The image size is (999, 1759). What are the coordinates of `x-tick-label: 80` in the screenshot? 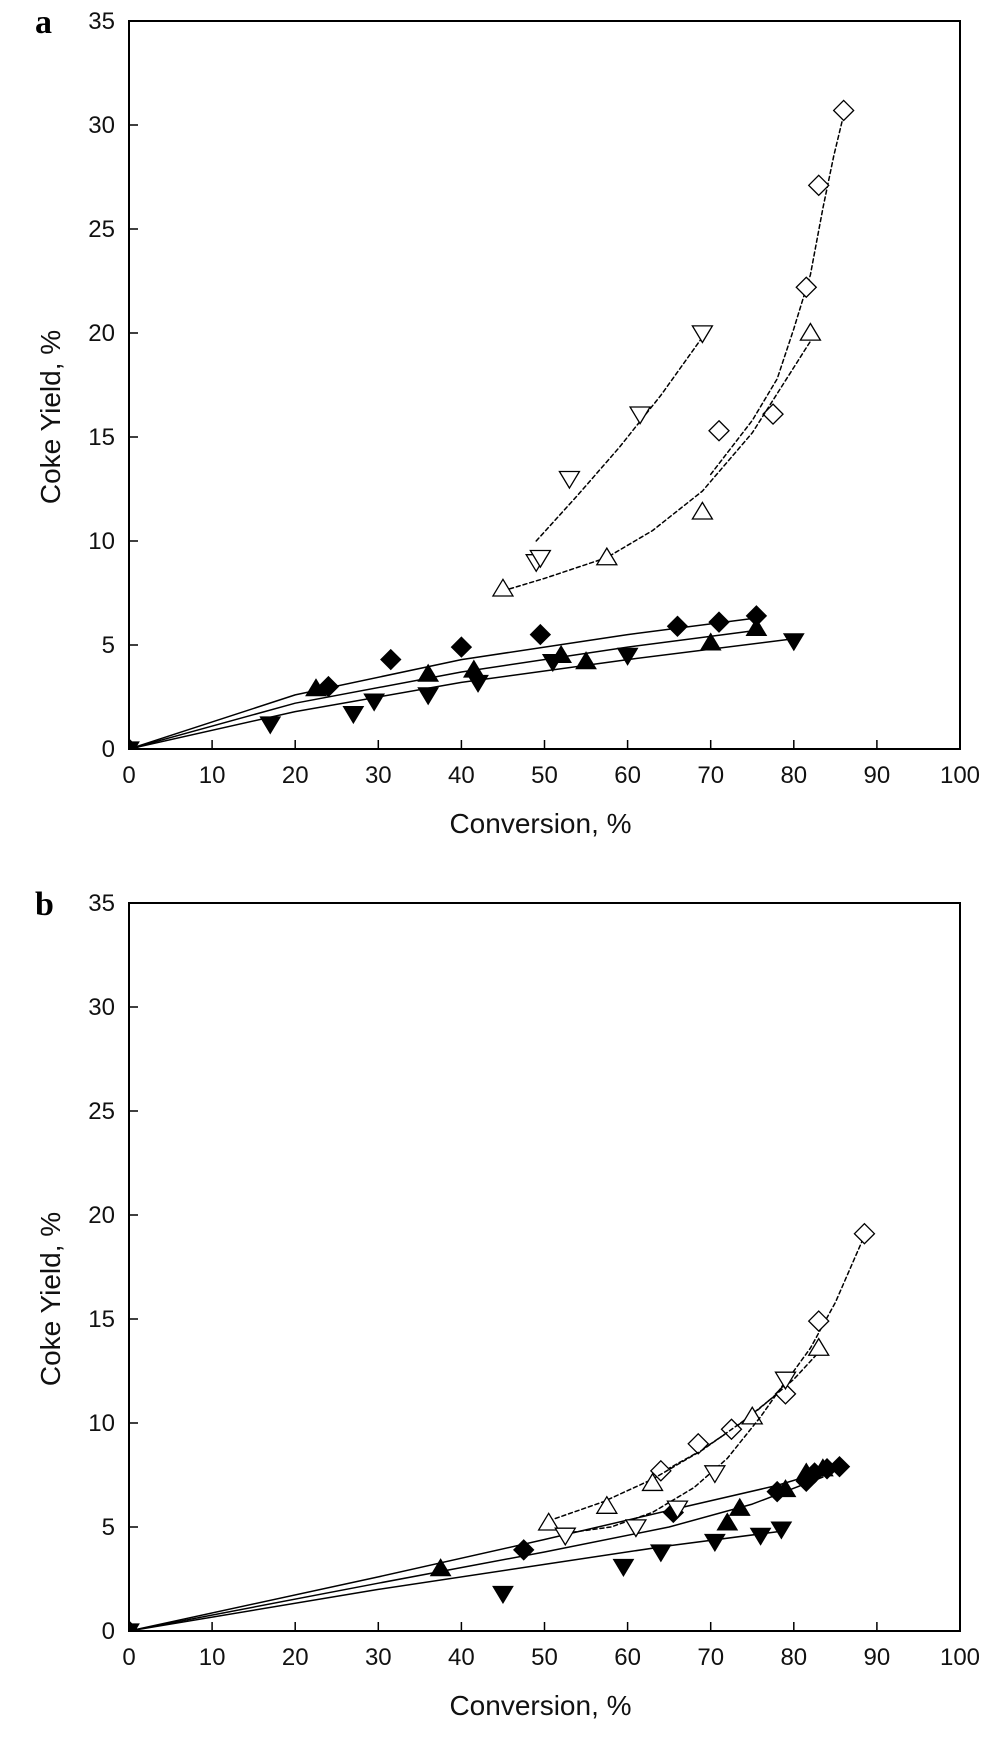 It's located at (793, 775).